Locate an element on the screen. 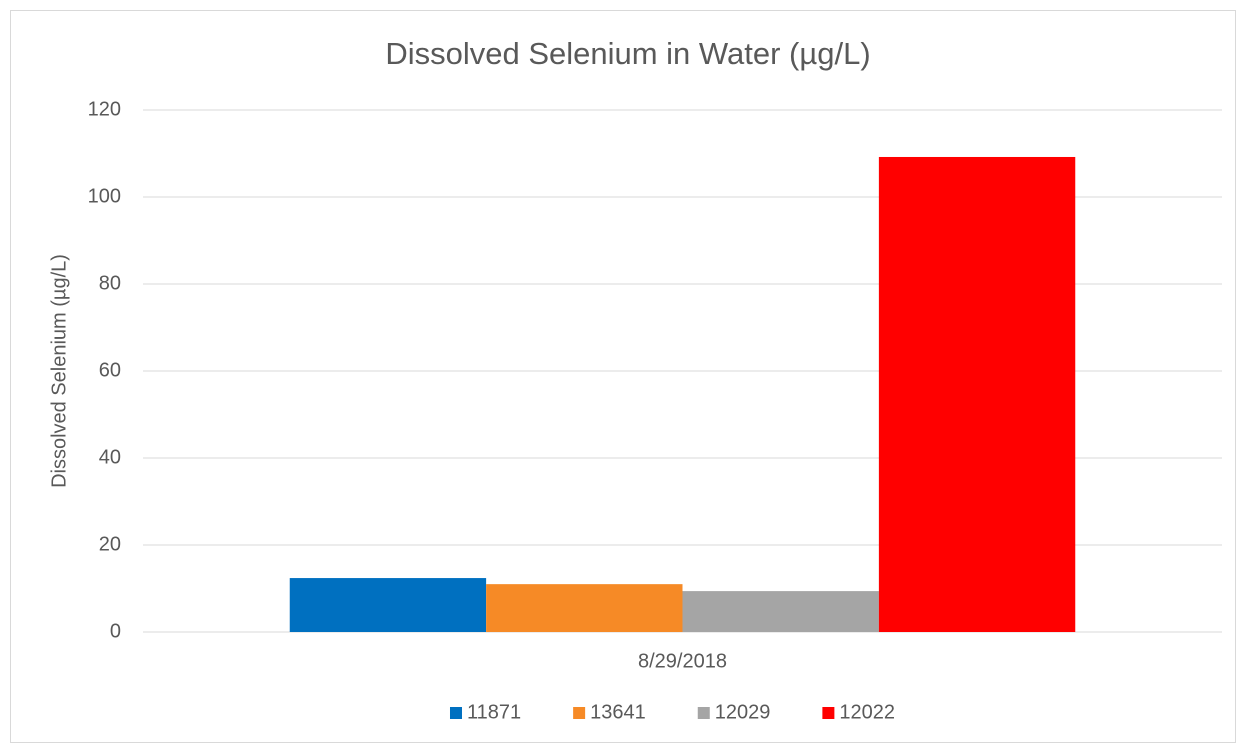 The width and height of the screenshot is (1237, 744). legend-label: 12029 is located at coordinates (743, 712).